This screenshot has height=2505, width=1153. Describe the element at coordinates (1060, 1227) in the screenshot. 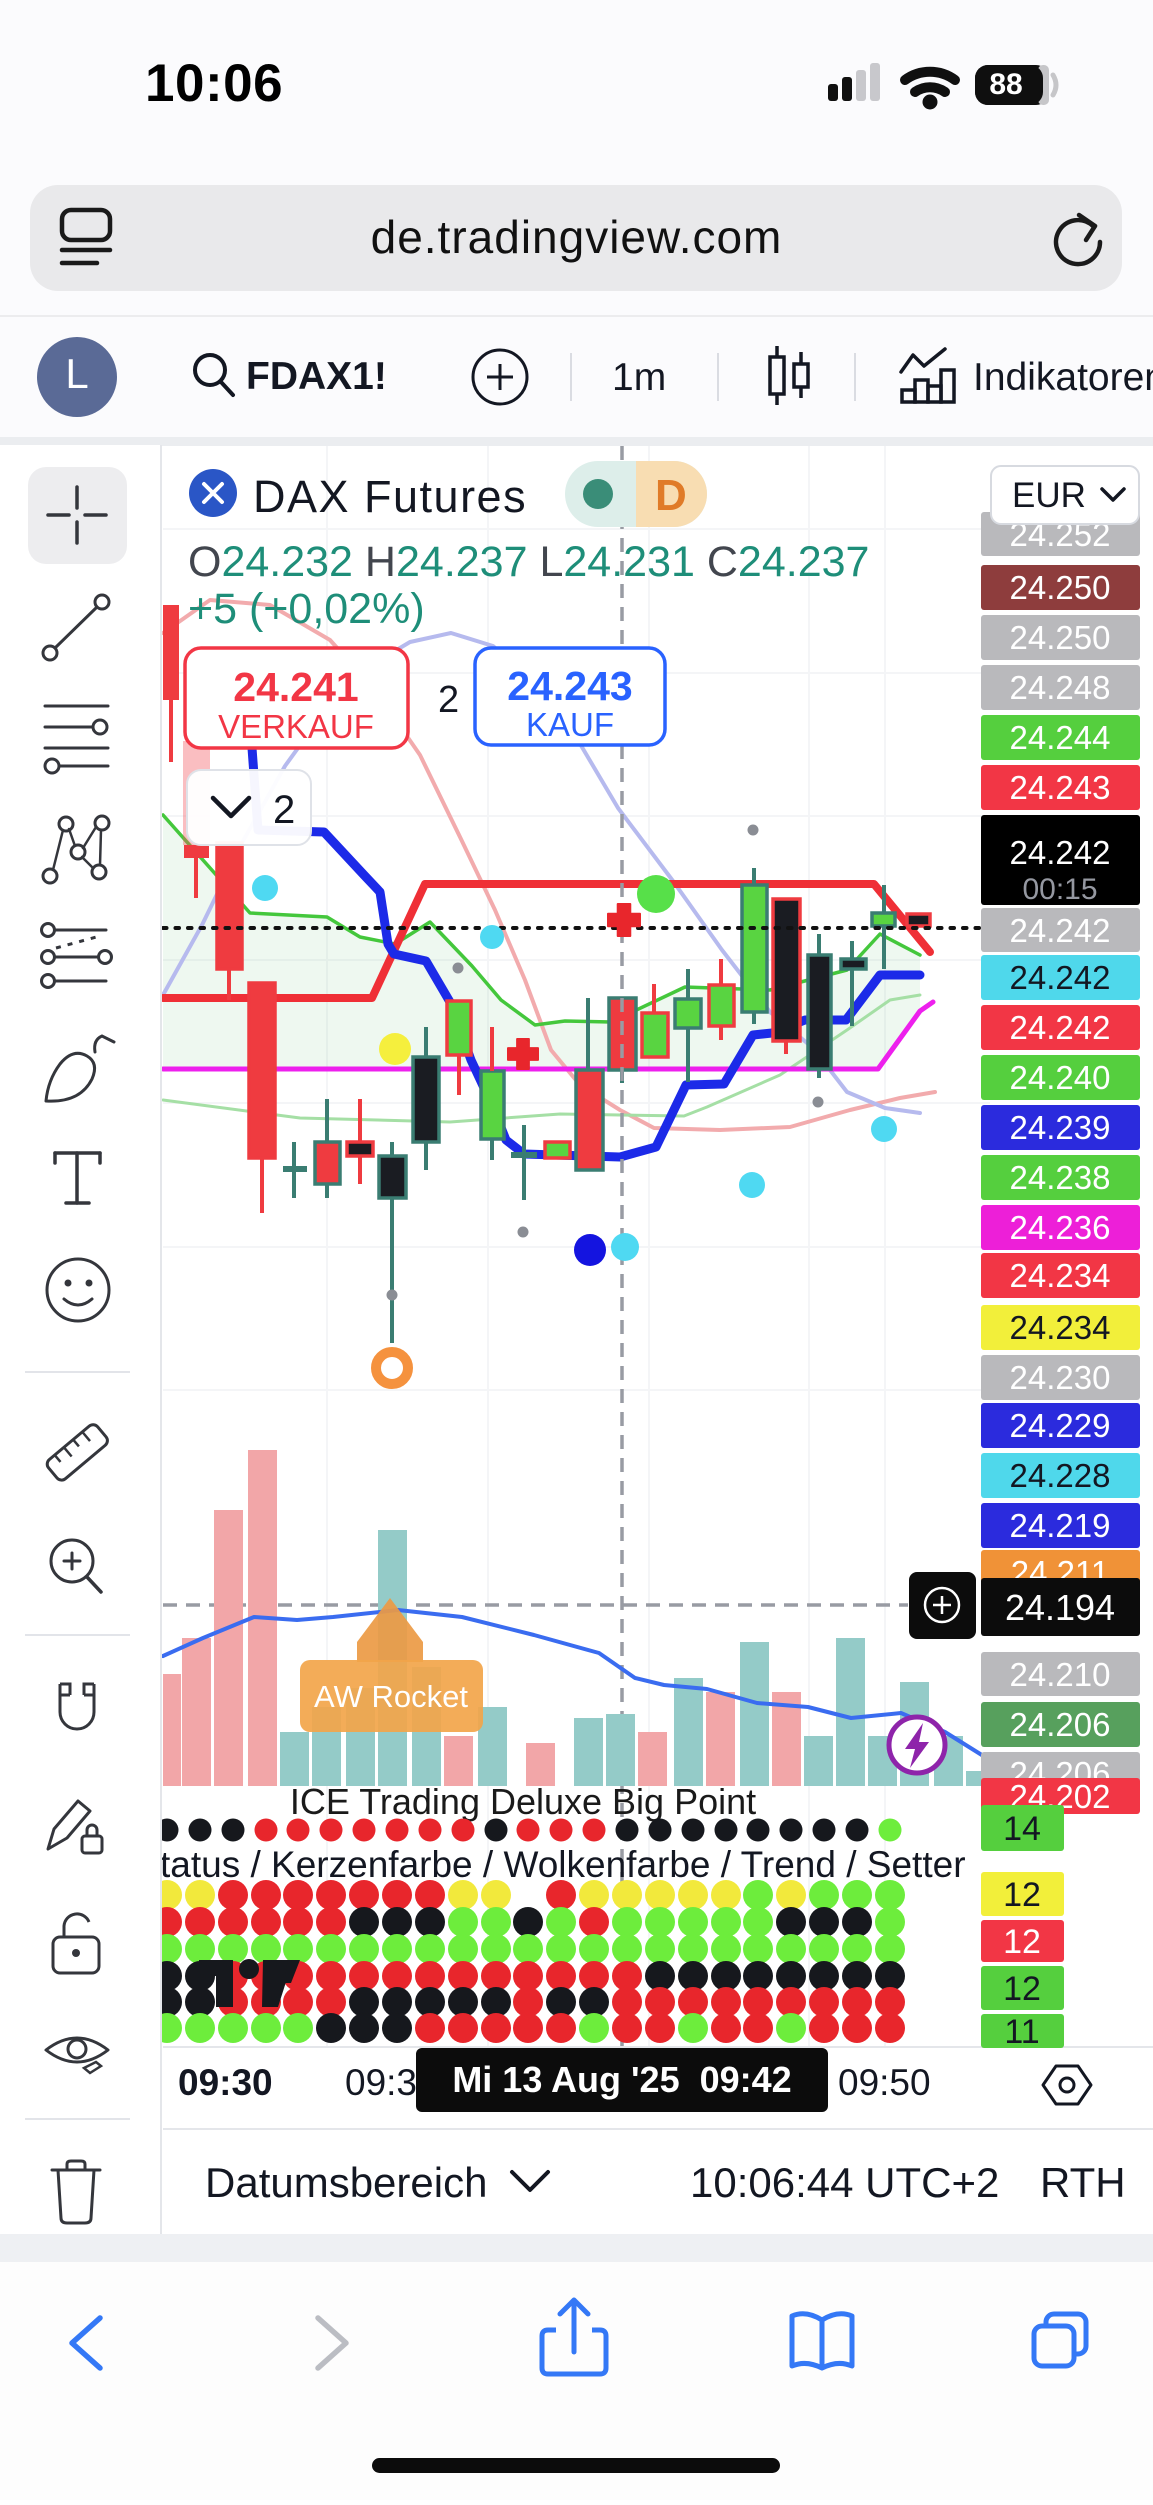

I see `svg-text: 24.236` at that location.